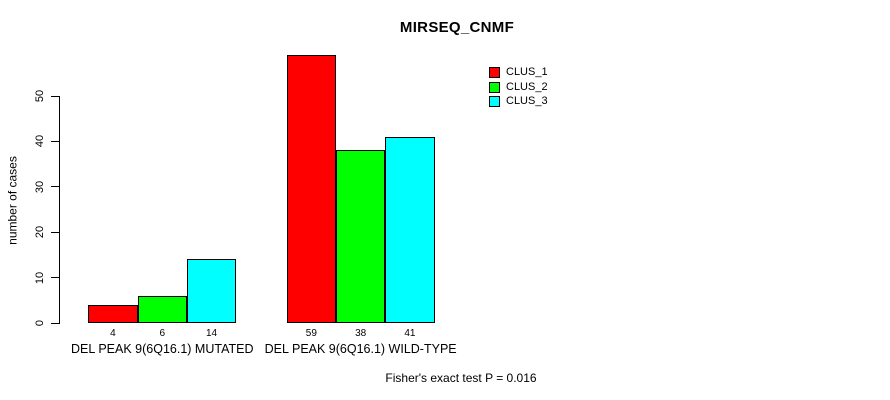  What do you see at coordinates (410, 333) in the screenshot?
I see `bar-value-label: 41` at bounding box center [410, 333].